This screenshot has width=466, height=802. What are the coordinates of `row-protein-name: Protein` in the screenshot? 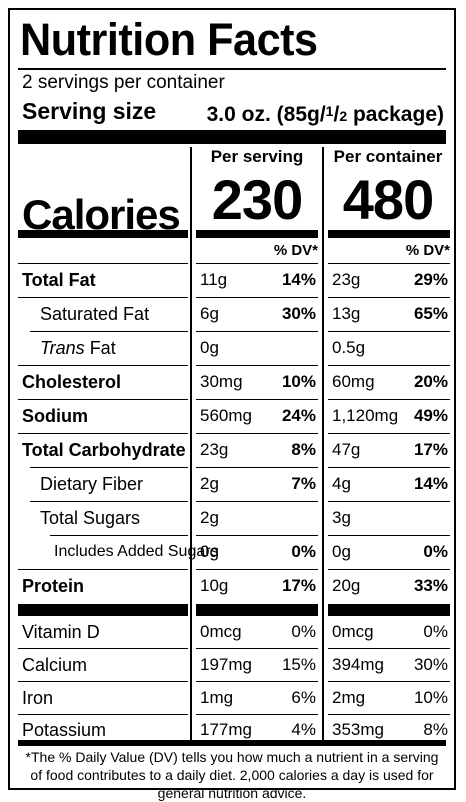 It's located at (53, 586).